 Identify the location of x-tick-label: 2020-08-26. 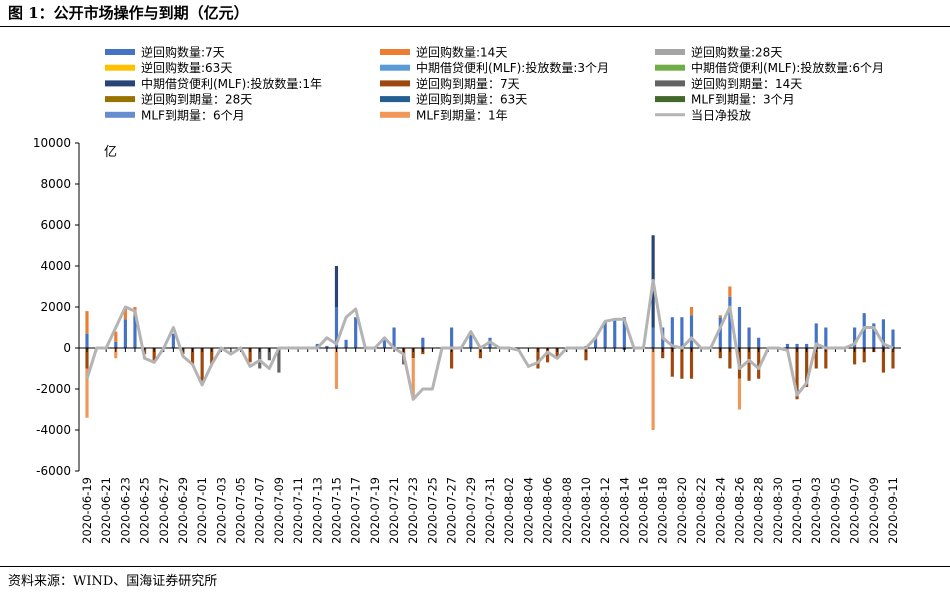
(739, 510).